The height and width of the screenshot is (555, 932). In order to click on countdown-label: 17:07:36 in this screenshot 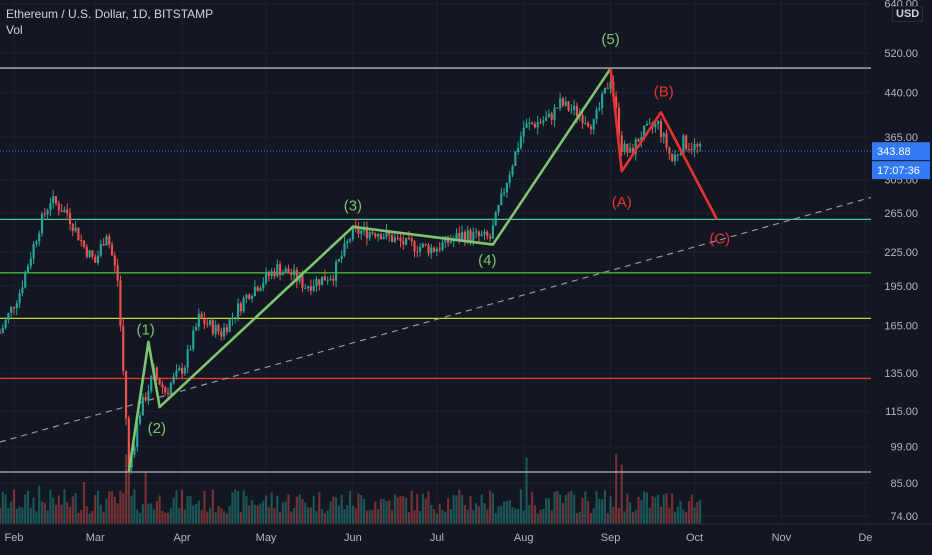, I will do `click(898, 171)`.